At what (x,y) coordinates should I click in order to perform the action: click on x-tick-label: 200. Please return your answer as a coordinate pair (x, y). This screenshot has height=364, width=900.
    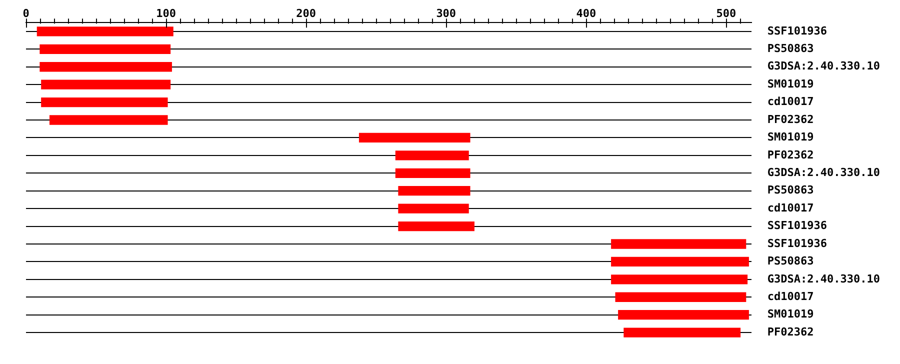
    Looking at the image, I should click on (306, 13).